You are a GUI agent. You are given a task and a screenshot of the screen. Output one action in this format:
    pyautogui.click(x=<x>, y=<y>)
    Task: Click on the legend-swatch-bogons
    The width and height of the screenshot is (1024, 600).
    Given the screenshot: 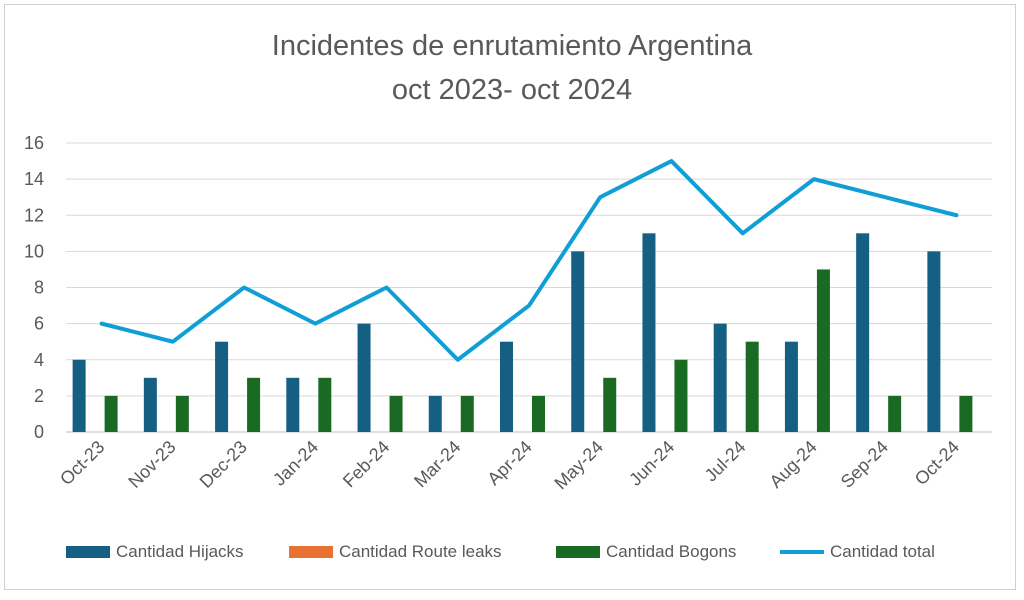 What is the action you would take?
    pyautogui.click(x=578, y=552)
    